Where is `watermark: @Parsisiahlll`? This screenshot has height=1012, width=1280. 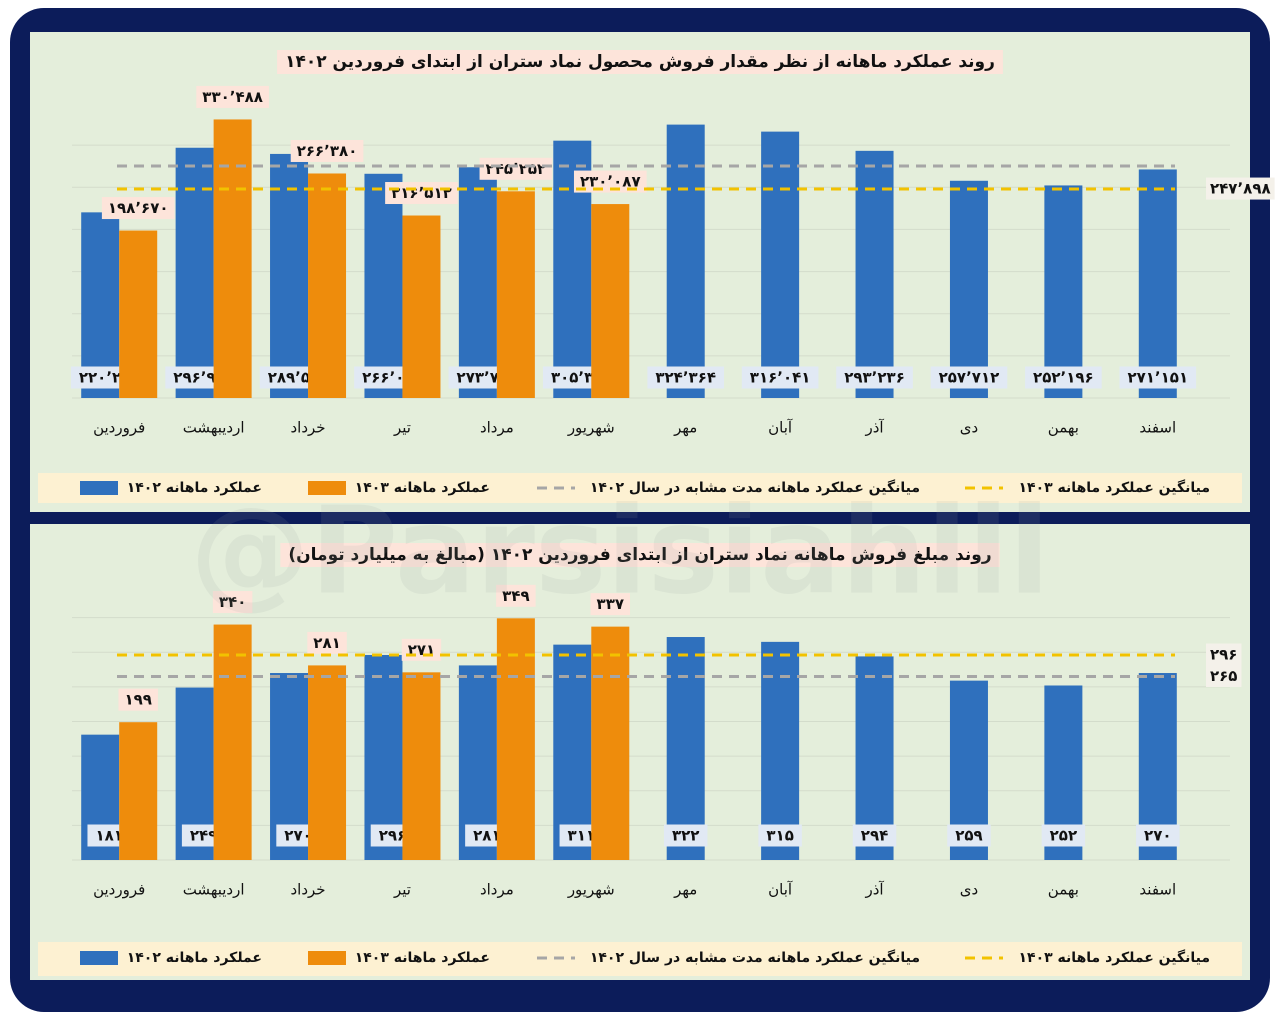 watermark: @Parsisiahlll is located at coordinates (620, 552).